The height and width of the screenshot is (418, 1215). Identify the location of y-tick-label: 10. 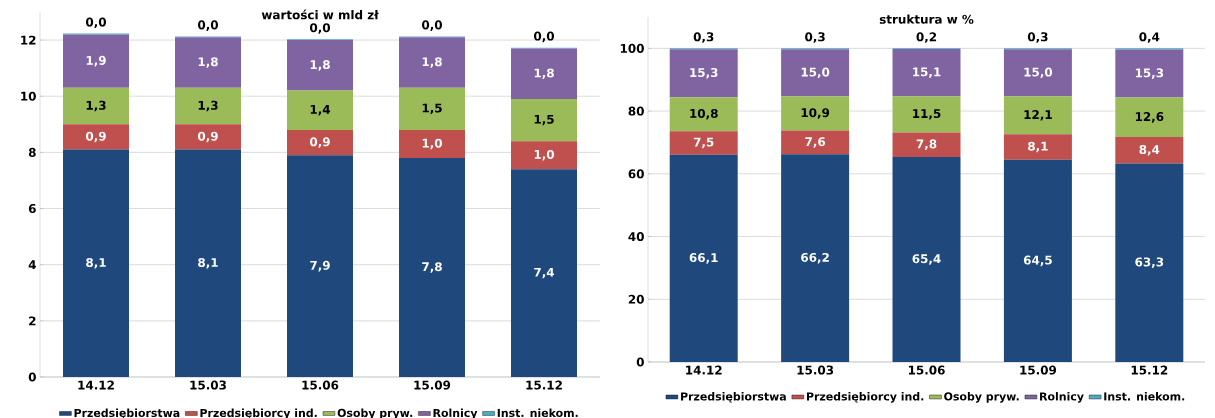
(28, 96).